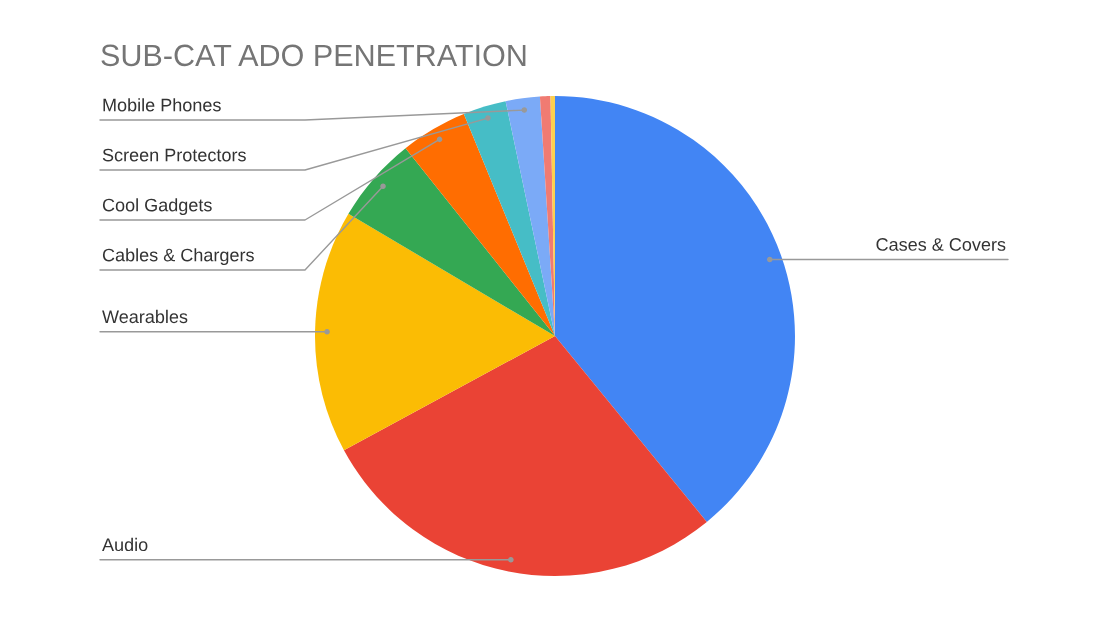 Image resolution: width=1115 pixels, height=622 pixels. Describe the element at coordinates (941, 244) in the screenshot. I see `slice-label: Cases & Covers` at that location.